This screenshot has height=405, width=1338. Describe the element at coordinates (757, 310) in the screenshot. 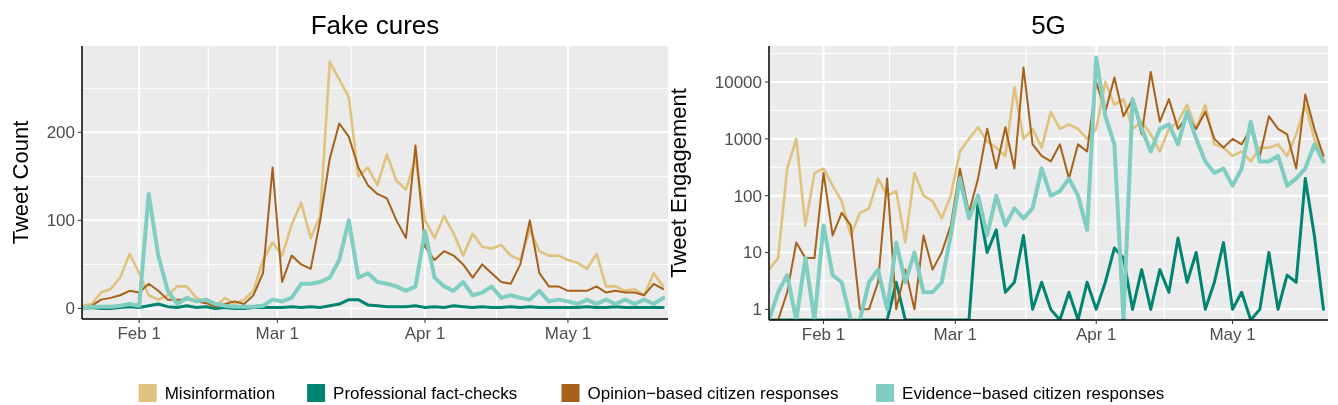

I see `y-tick-label: 1` at that location.